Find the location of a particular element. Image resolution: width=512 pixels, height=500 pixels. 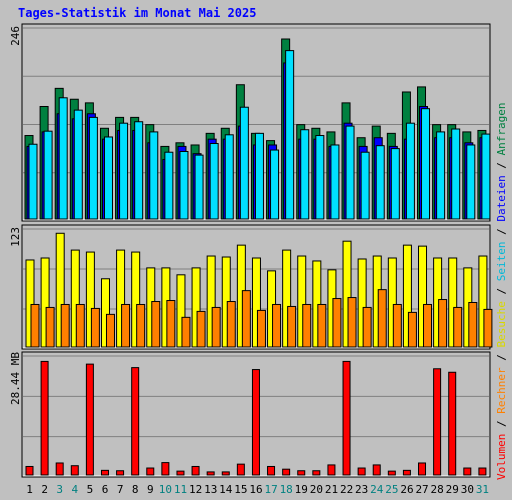

x-tick-label: 24 is located at coordinates (377, 489).